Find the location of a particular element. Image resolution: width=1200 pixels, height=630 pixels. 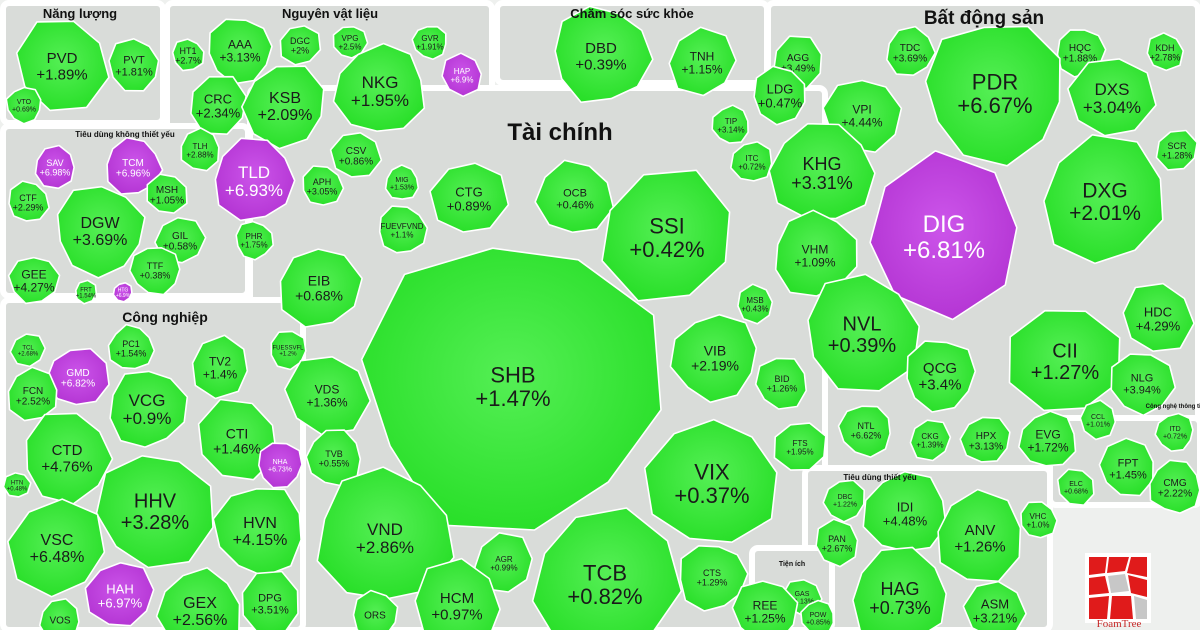

stock-shape-gex is located at coordinates (198, 598).